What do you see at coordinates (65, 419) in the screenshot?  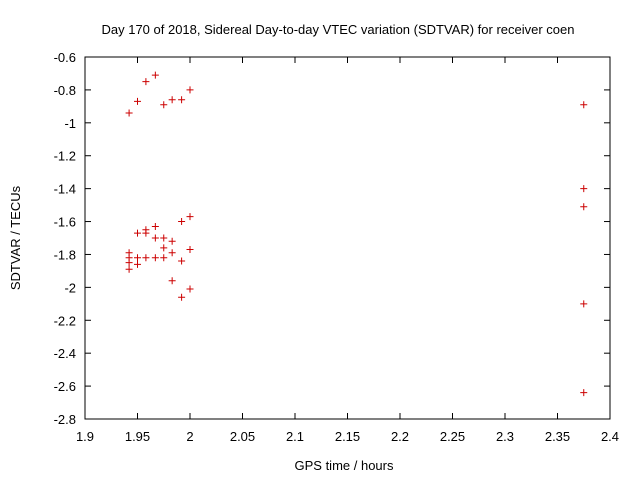 I see `y-tick-label: -2.8` at bounding box center [65, 419].